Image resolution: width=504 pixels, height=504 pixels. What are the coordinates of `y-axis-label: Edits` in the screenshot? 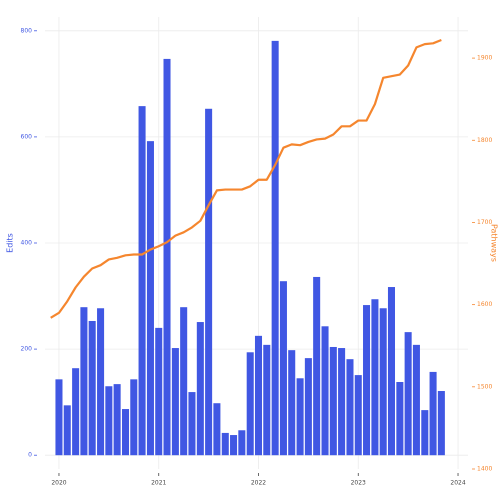 It's located at (10, 243).